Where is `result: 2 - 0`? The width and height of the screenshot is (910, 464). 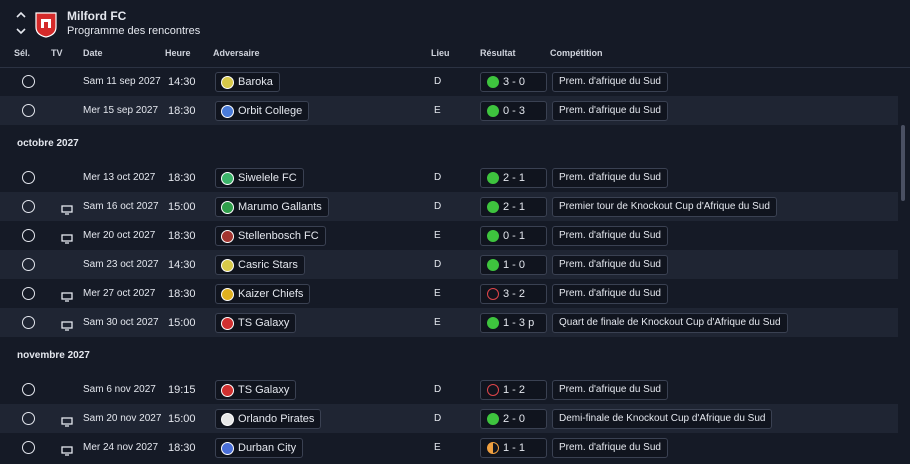 result: 2 - 0 is located at coordinates (513, 418).